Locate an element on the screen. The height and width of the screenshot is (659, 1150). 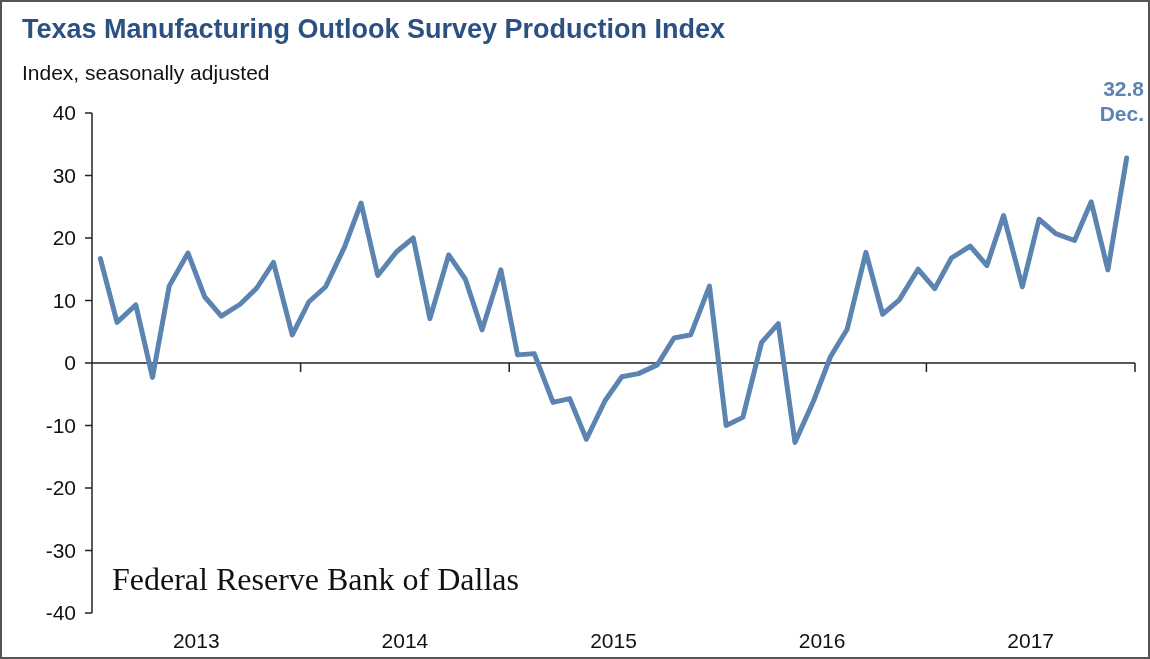
y-tick-label: 20 is located at coordinates (64, 238).